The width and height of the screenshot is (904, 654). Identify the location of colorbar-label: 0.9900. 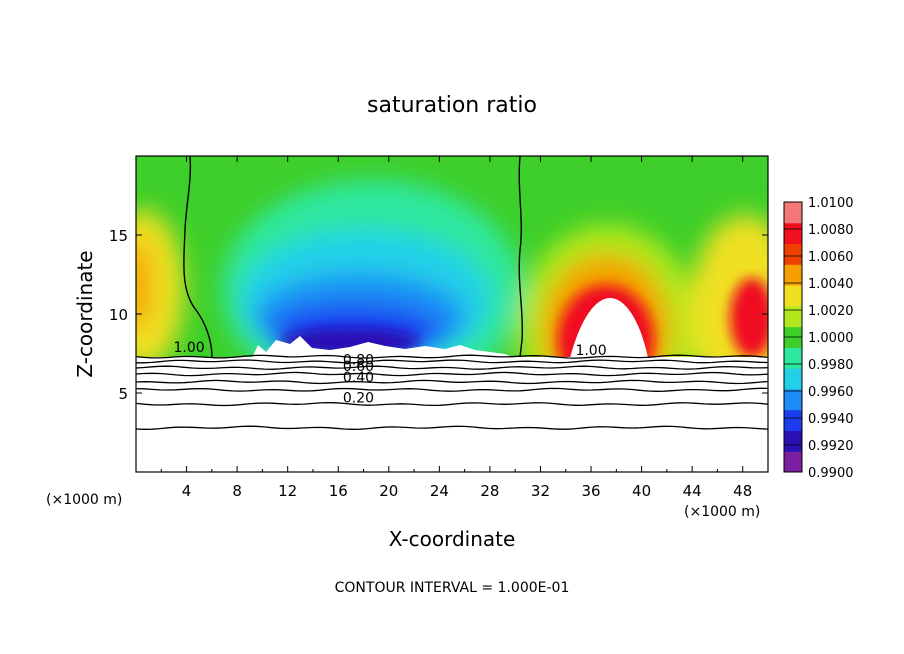
(831, 473).